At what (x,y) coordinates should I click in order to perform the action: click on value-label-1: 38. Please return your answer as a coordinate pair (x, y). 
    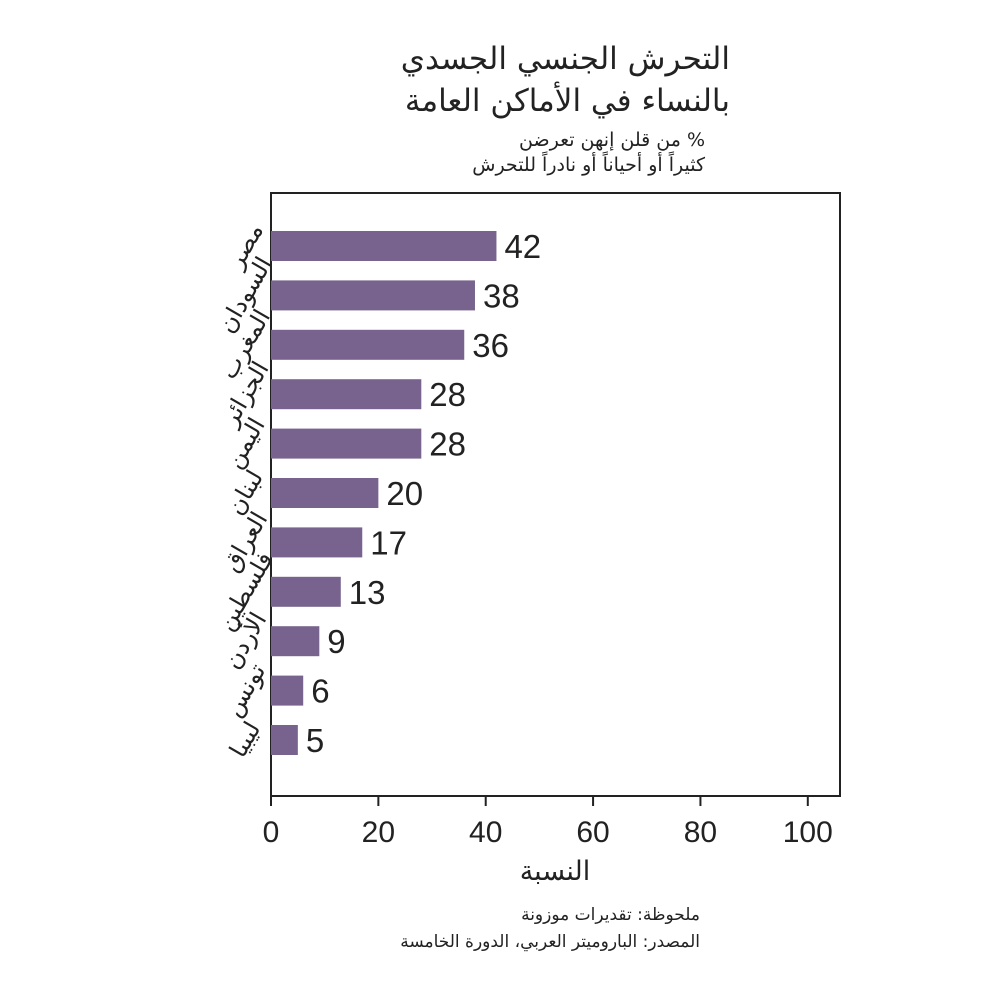
    Looking at the image, I should click on (501, 295).